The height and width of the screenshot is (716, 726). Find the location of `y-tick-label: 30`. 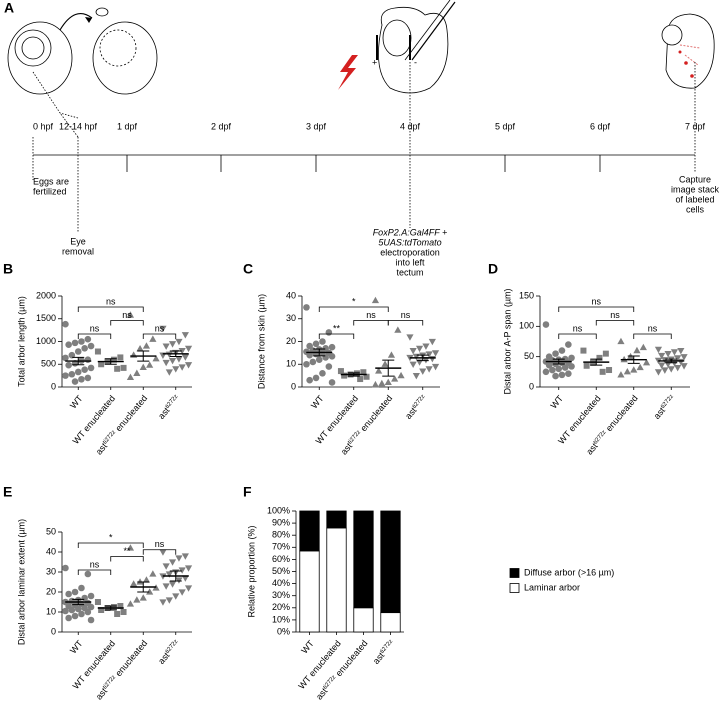

y-tick-label: 30 is located at coordinates (51, 571).